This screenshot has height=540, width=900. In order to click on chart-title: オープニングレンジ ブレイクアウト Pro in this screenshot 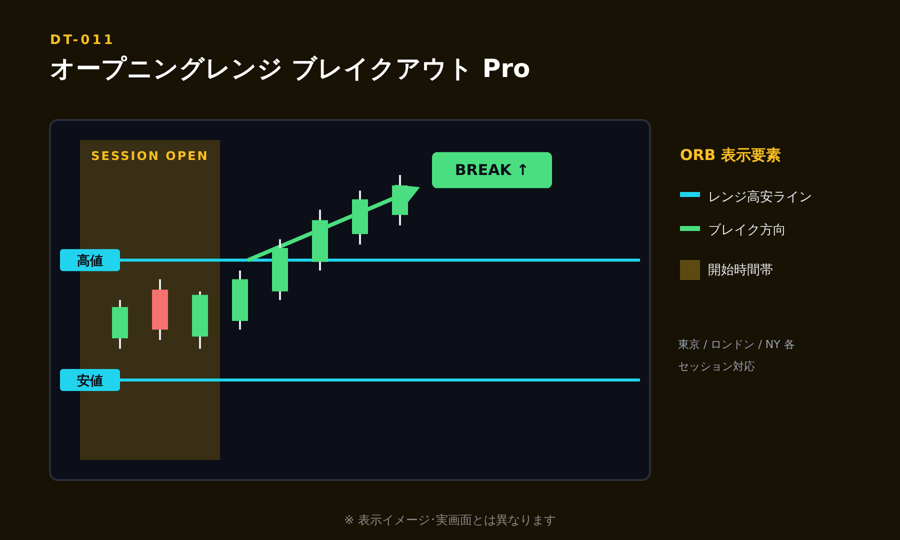, I will do `click(290, 68)`.